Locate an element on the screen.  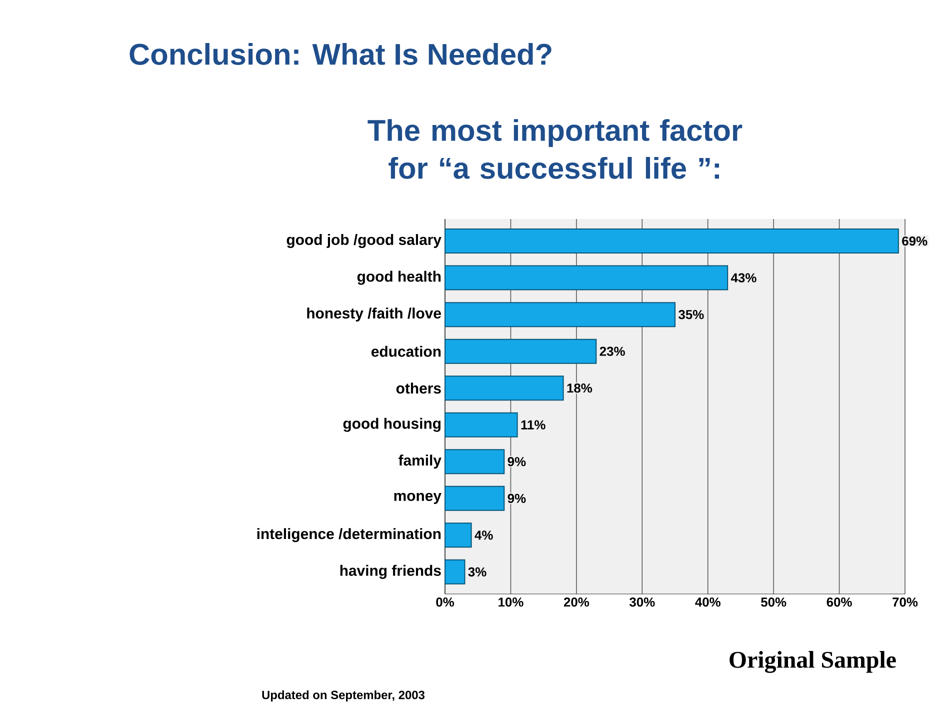
y-tick-label: inteligence /determination is located at coordinates (349, 535).